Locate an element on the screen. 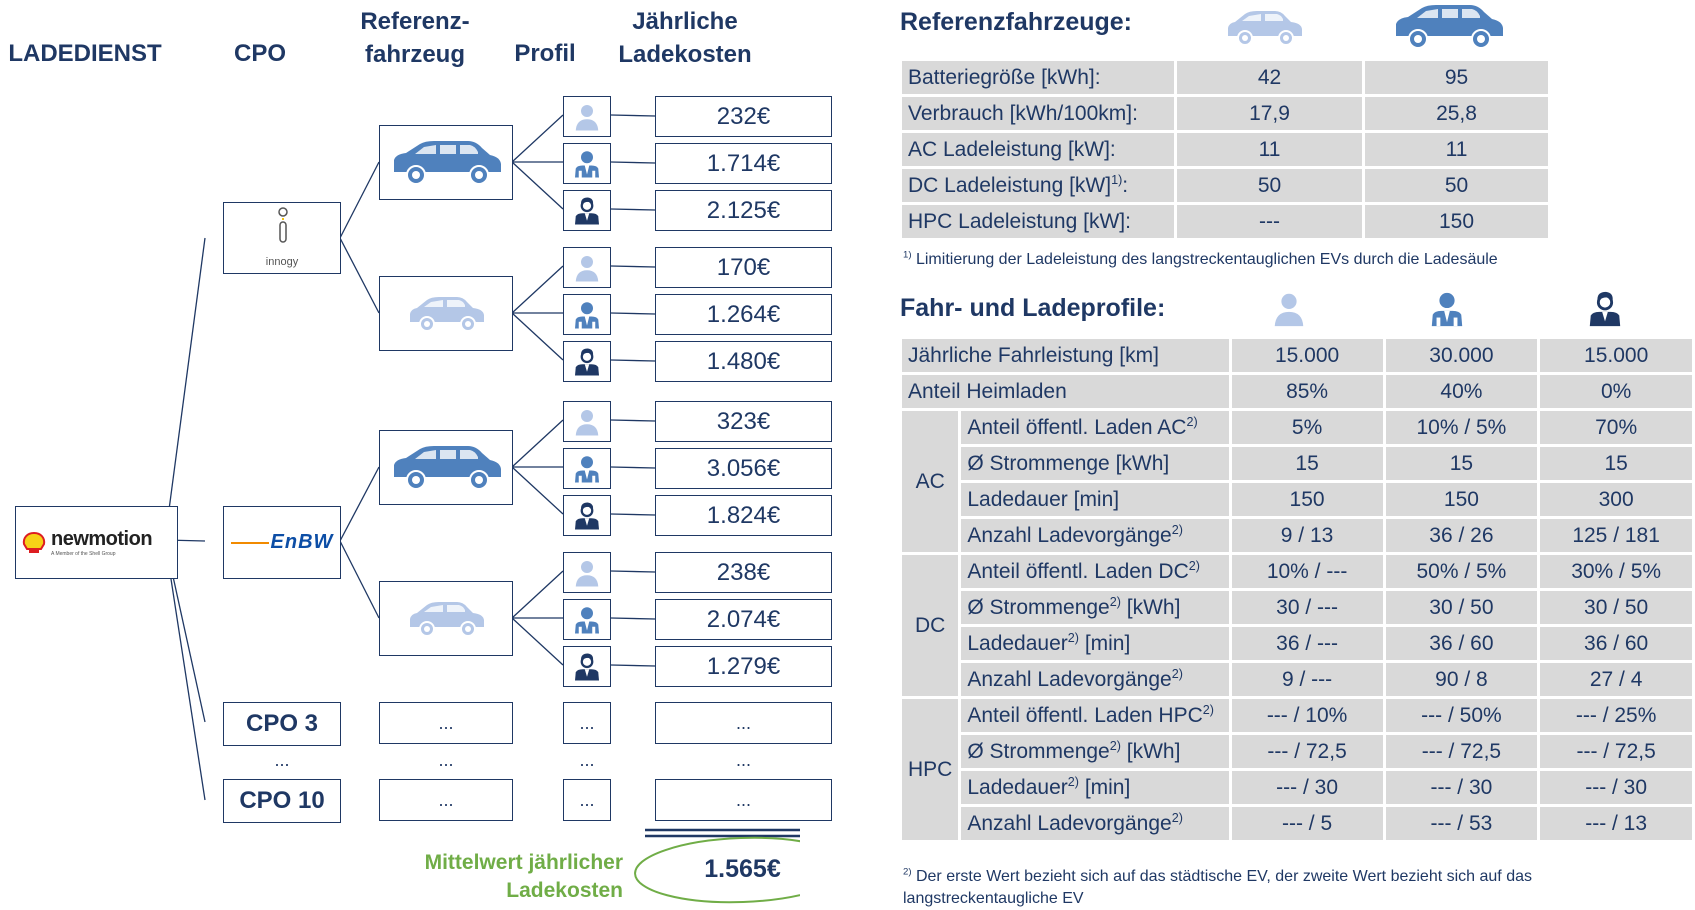  header-ladedienst: LADEDIENST is located at coordinates (85, 53).